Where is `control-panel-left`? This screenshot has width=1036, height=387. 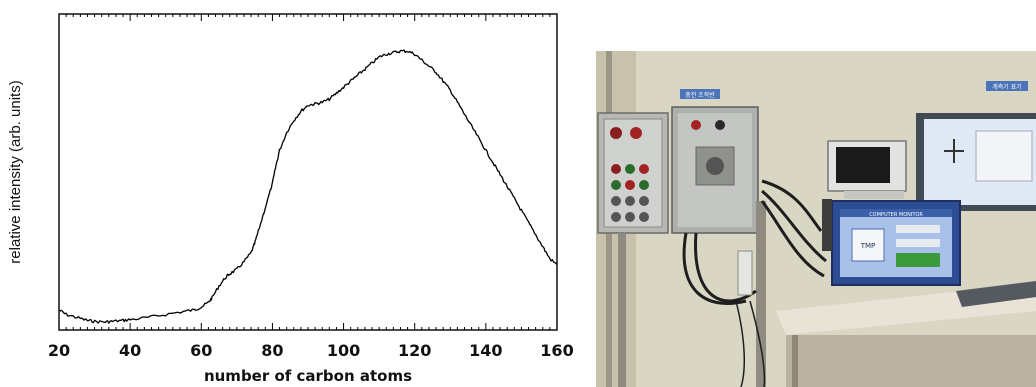
control-panel-left is located at coordinates (633, 173).